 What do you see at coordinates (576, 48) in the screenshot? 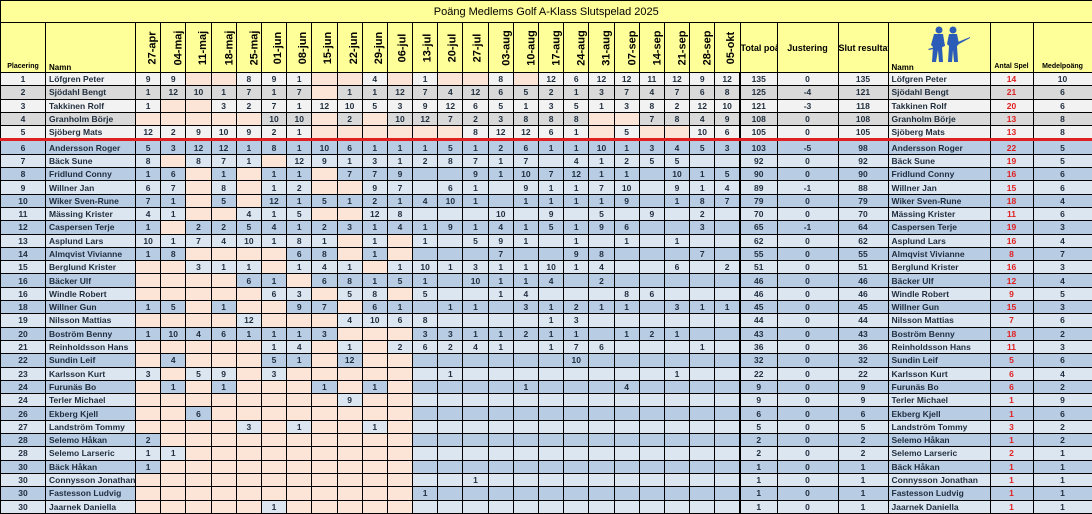
I see `header-date: 24-aug` at bounding box center [576, 48].